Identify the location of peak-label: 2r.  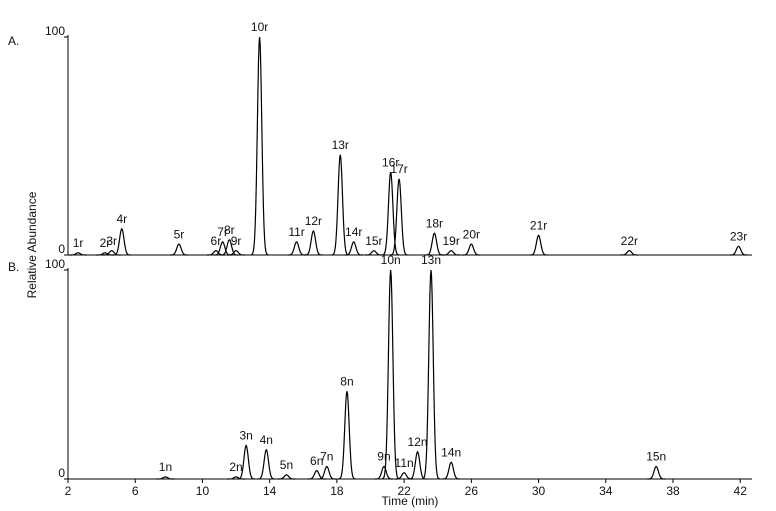
(105, 243).